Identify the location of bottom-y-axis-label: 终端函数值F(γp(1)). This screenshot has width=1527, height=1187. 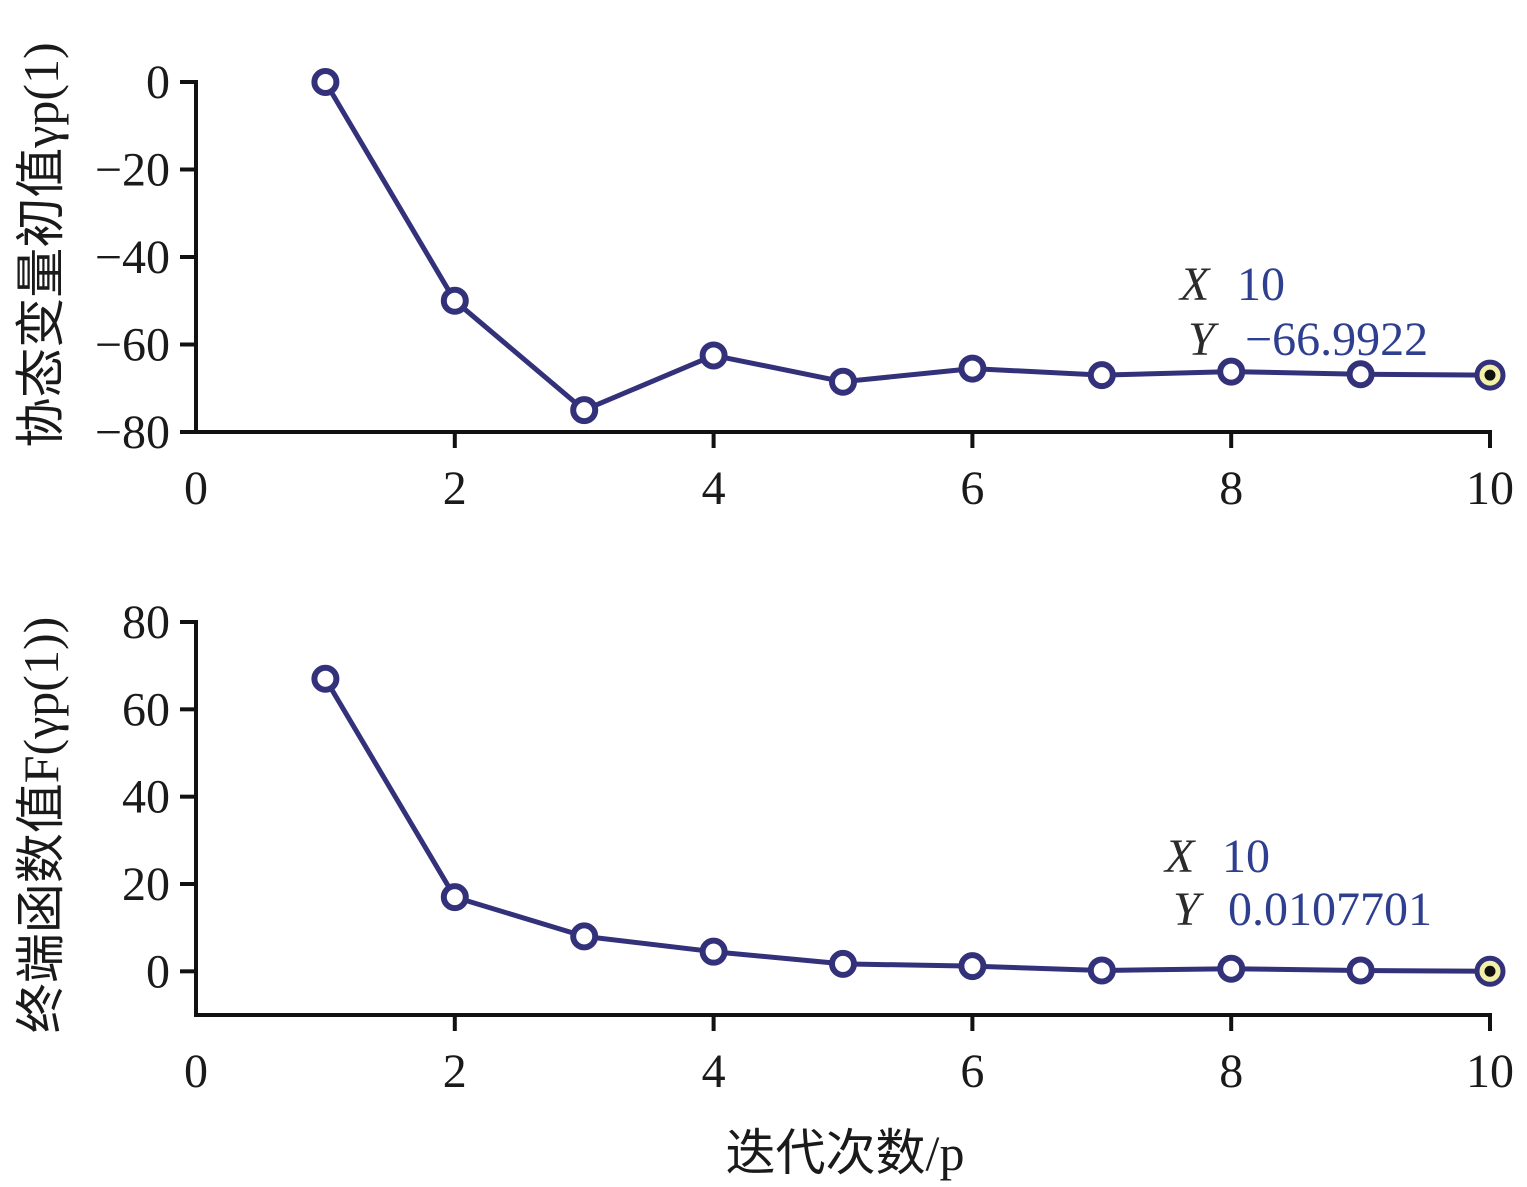
(41, 825).